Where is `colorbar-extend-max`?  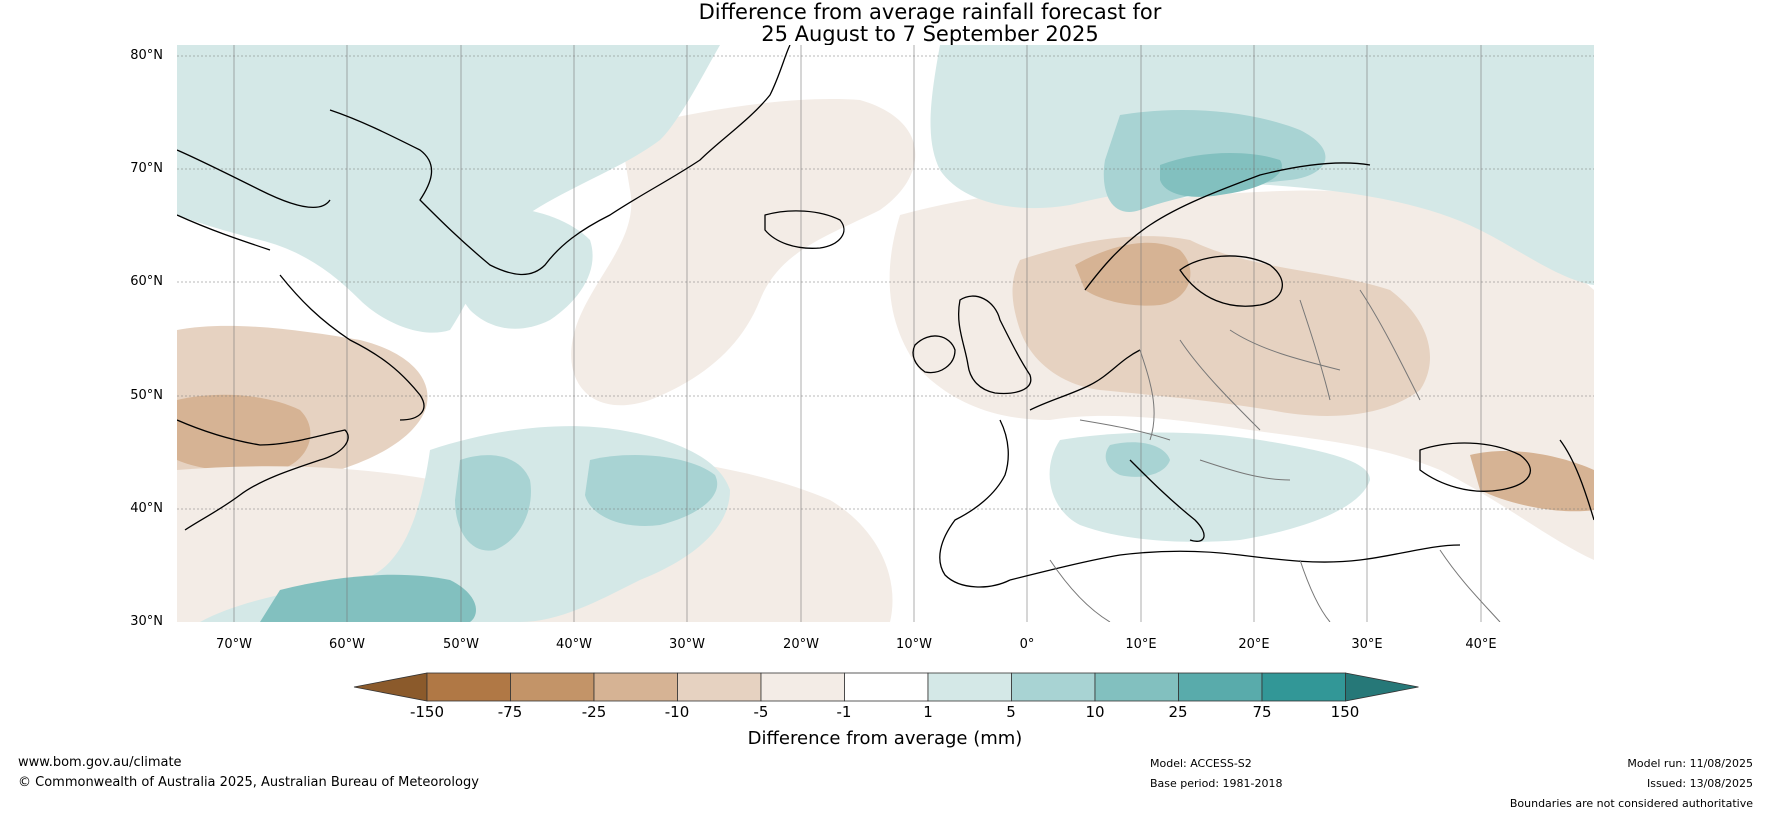
colorbar-extend-max is located at coordinates (1382, 687).